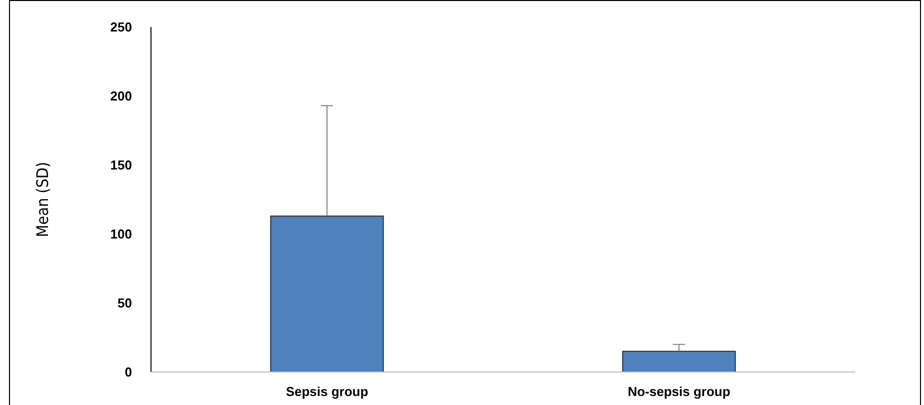  Describe the element at coordinates (128, 372) in the screenshot. I see `y-tick-label: 0` at that location.